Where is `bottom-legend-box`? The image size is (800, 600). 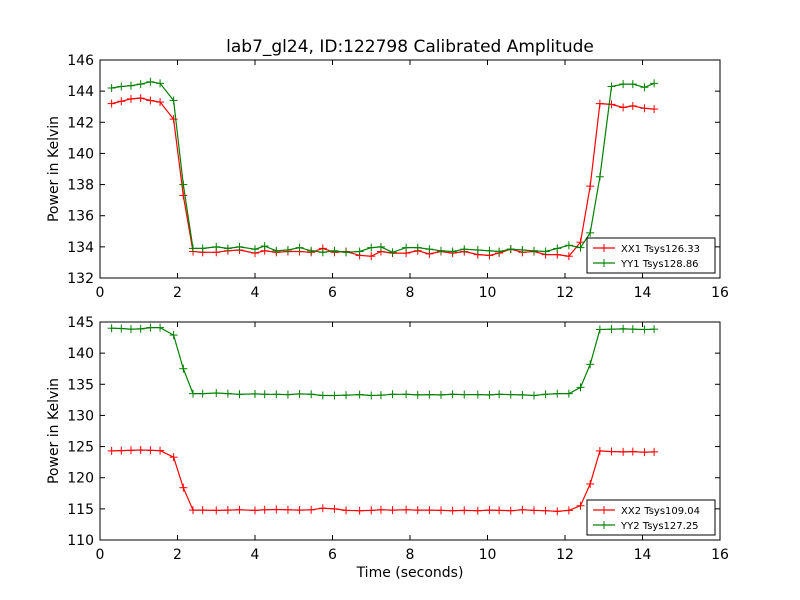
bottom-legend-box is located at coordinates (651, 517).